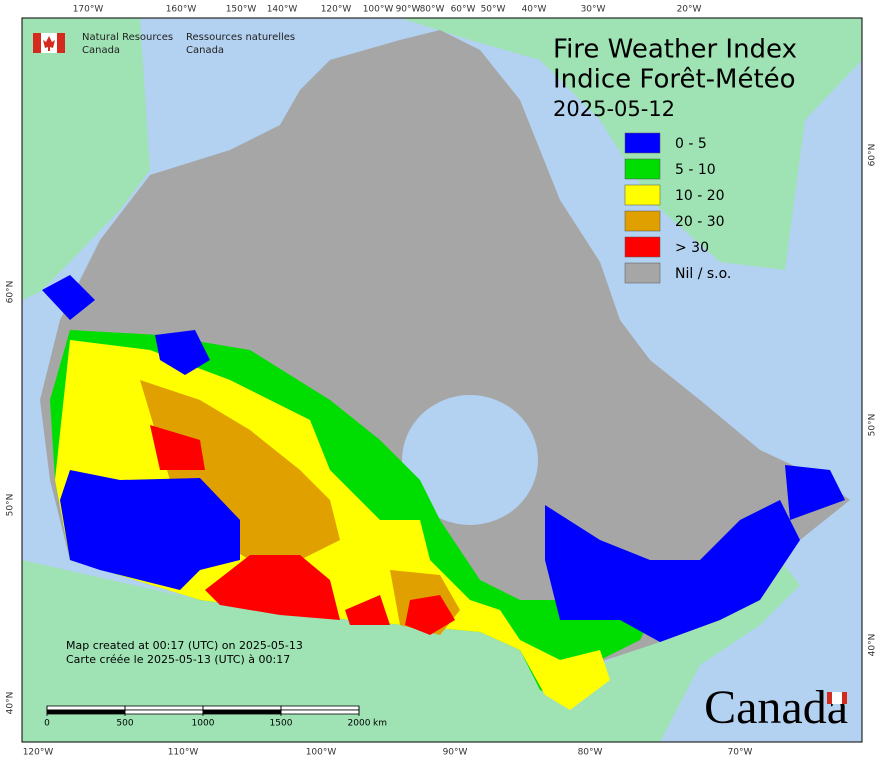 This screenshot has width=880, height=760. Describe the element at coordinates (68, 297) in the screenshot. I see `zone-0-5-yukon` at that location.